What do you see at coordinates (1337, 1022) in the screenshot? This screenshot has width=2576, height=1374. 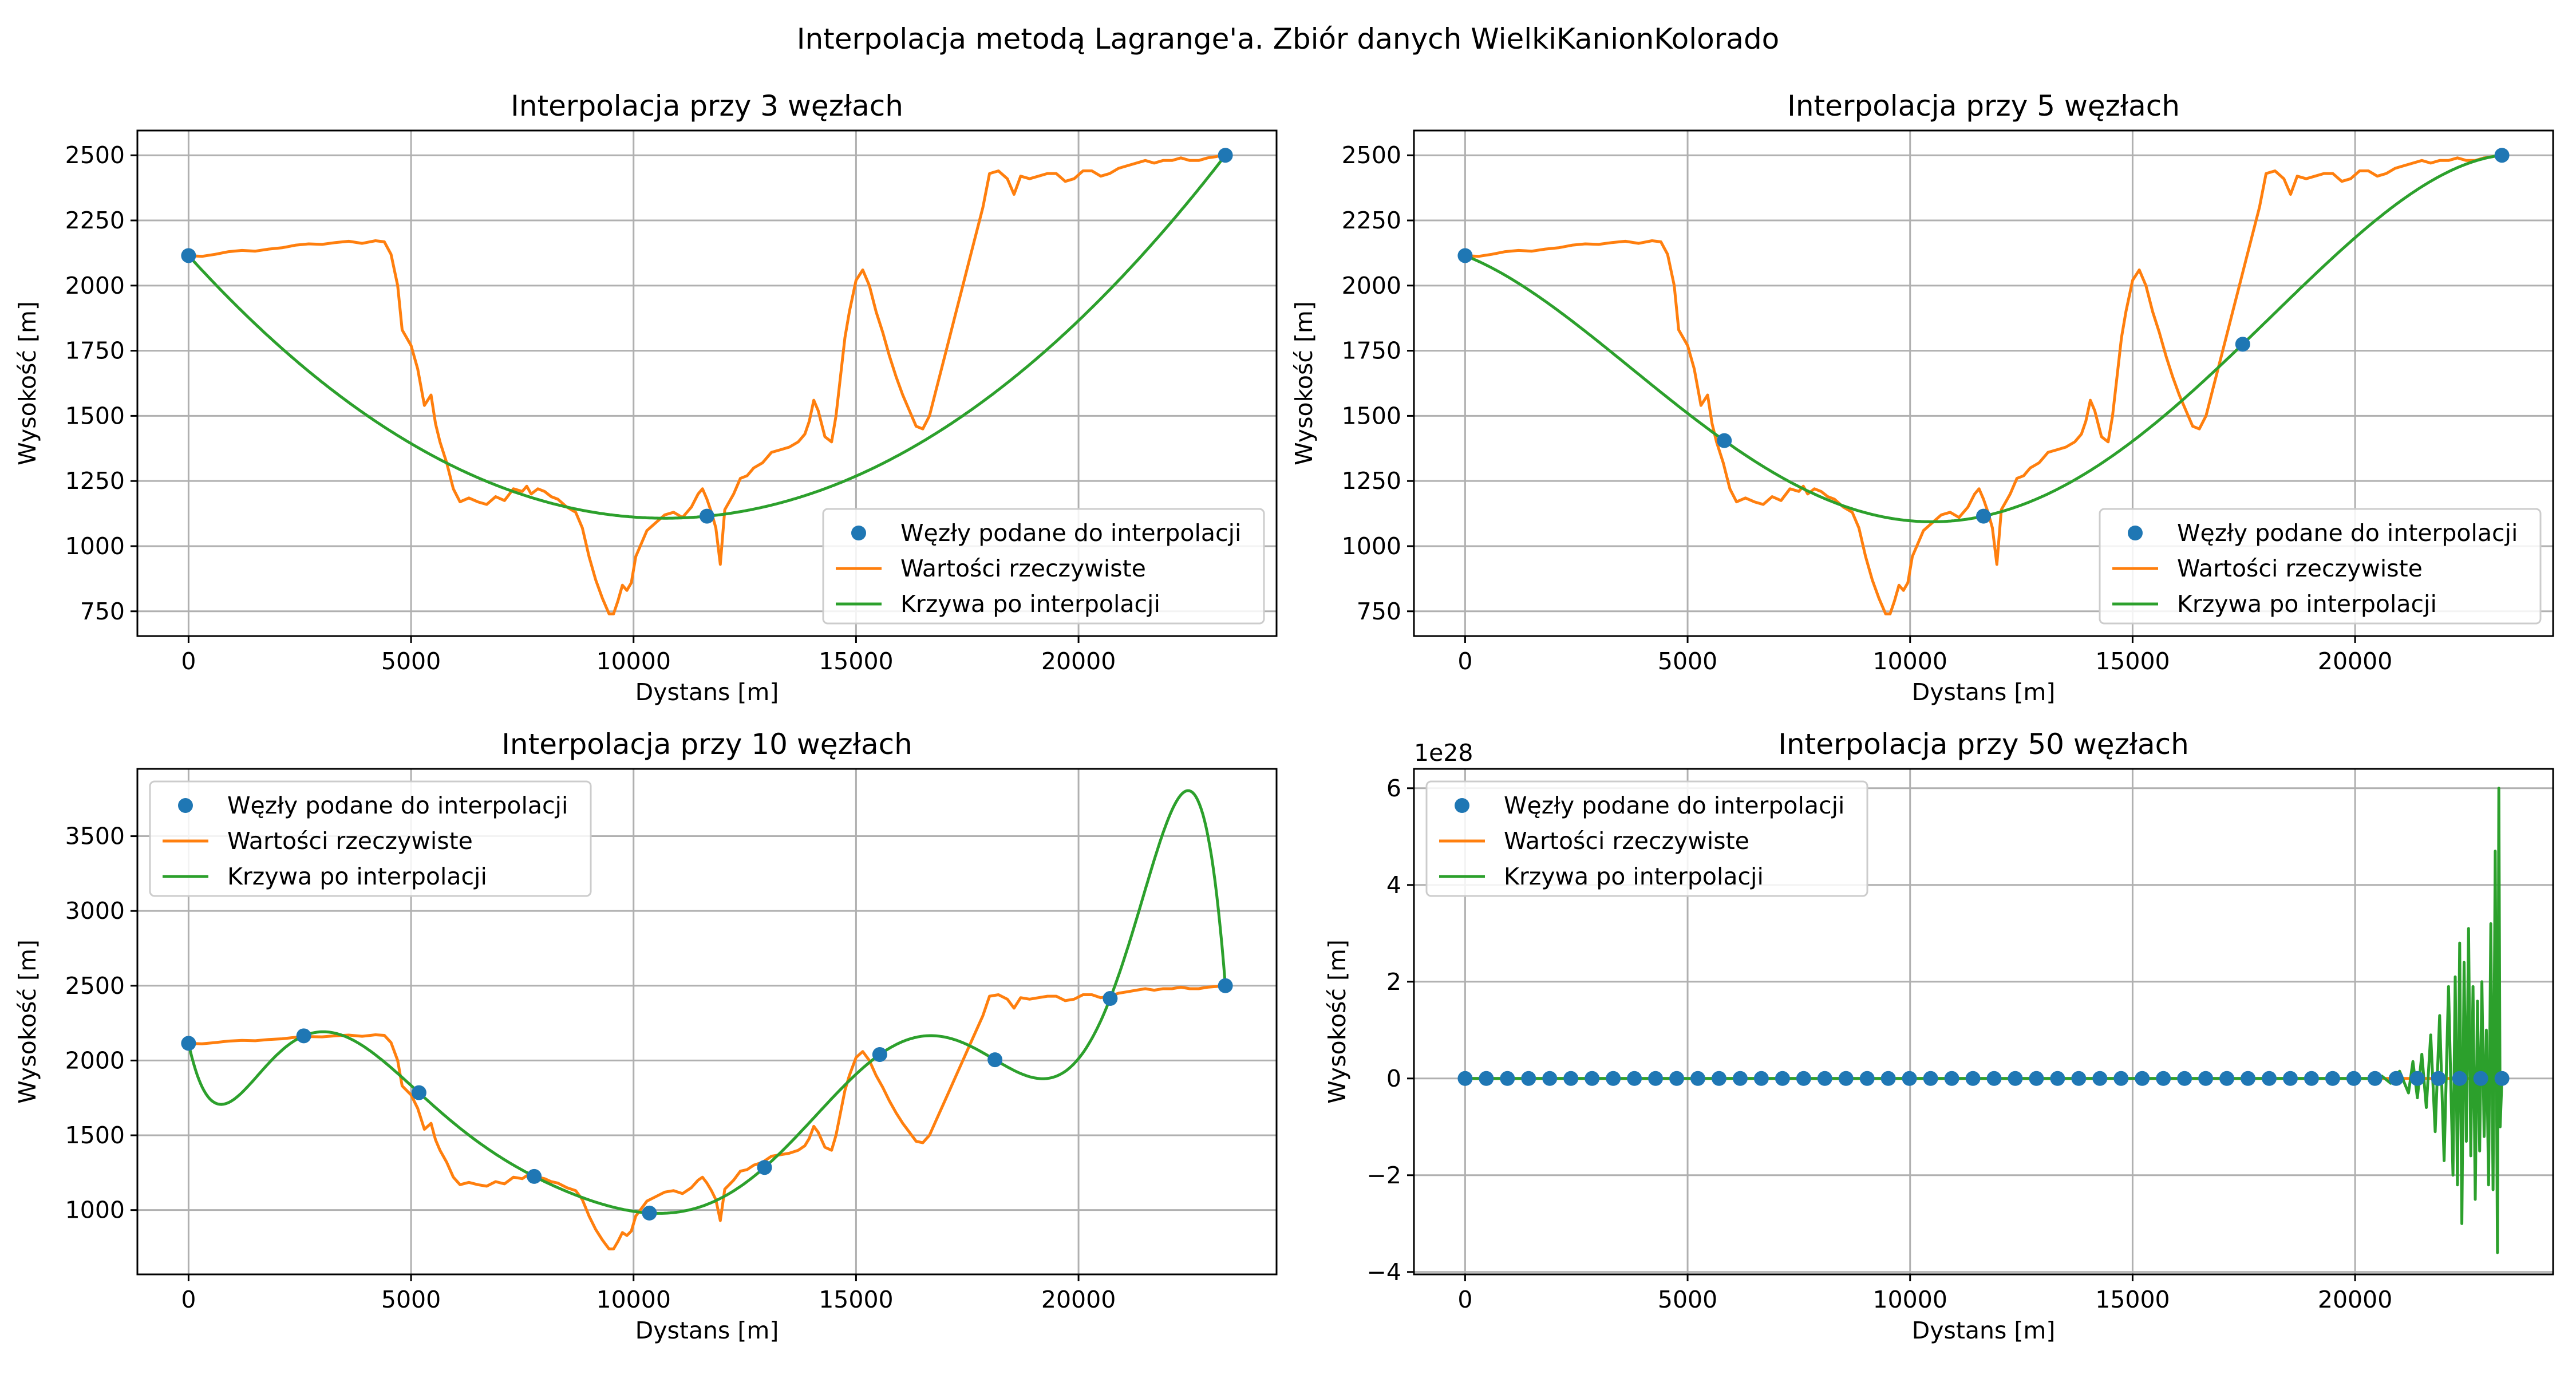 I see `y-axis-label: Wysokość [m]` at bounding box center [1337, 1022].